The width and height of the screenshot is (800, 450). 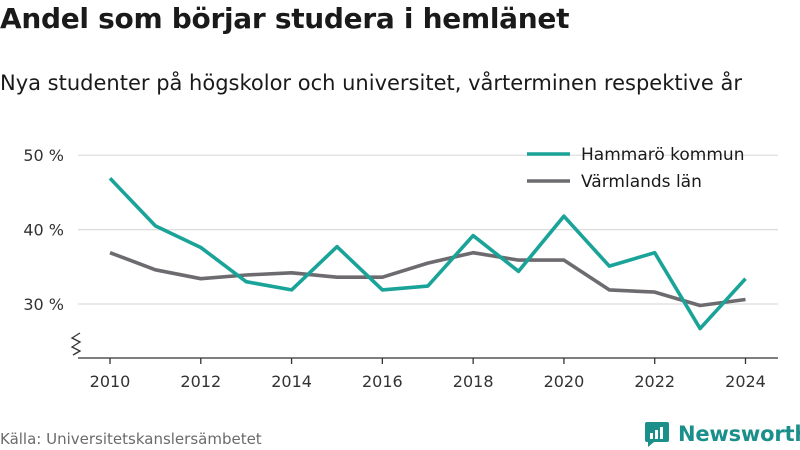 I want to click on newsworthy-logo-icon, so click(x=657, y=434).